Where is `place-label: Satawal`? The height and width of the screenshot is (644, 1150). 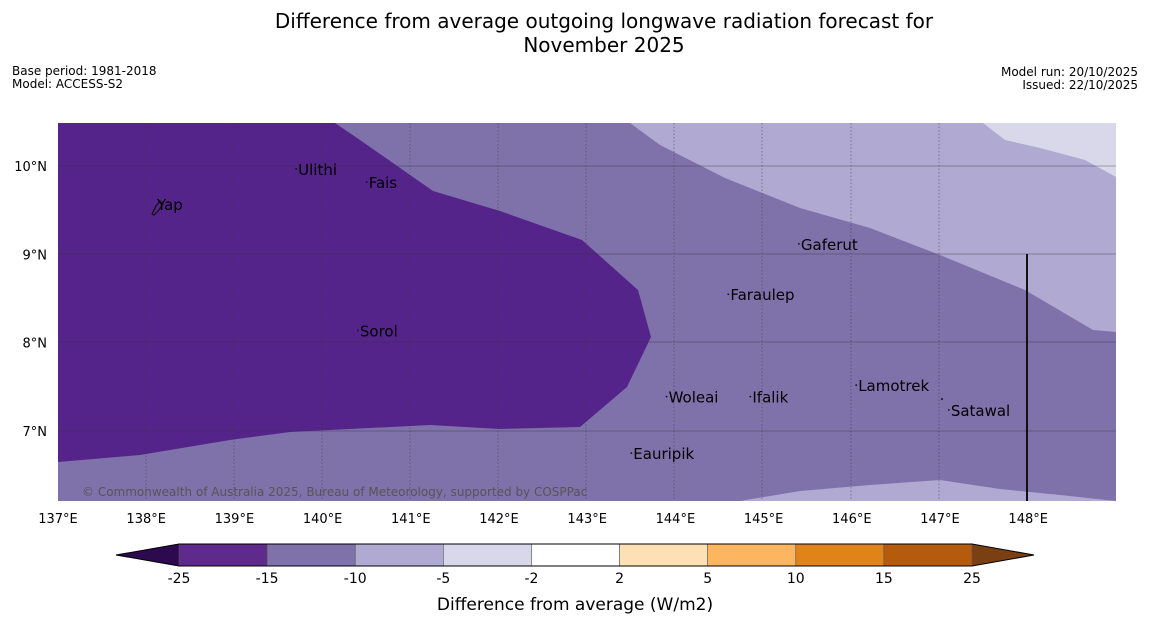 place-label: Satawal is located at coordinates (980, 411).